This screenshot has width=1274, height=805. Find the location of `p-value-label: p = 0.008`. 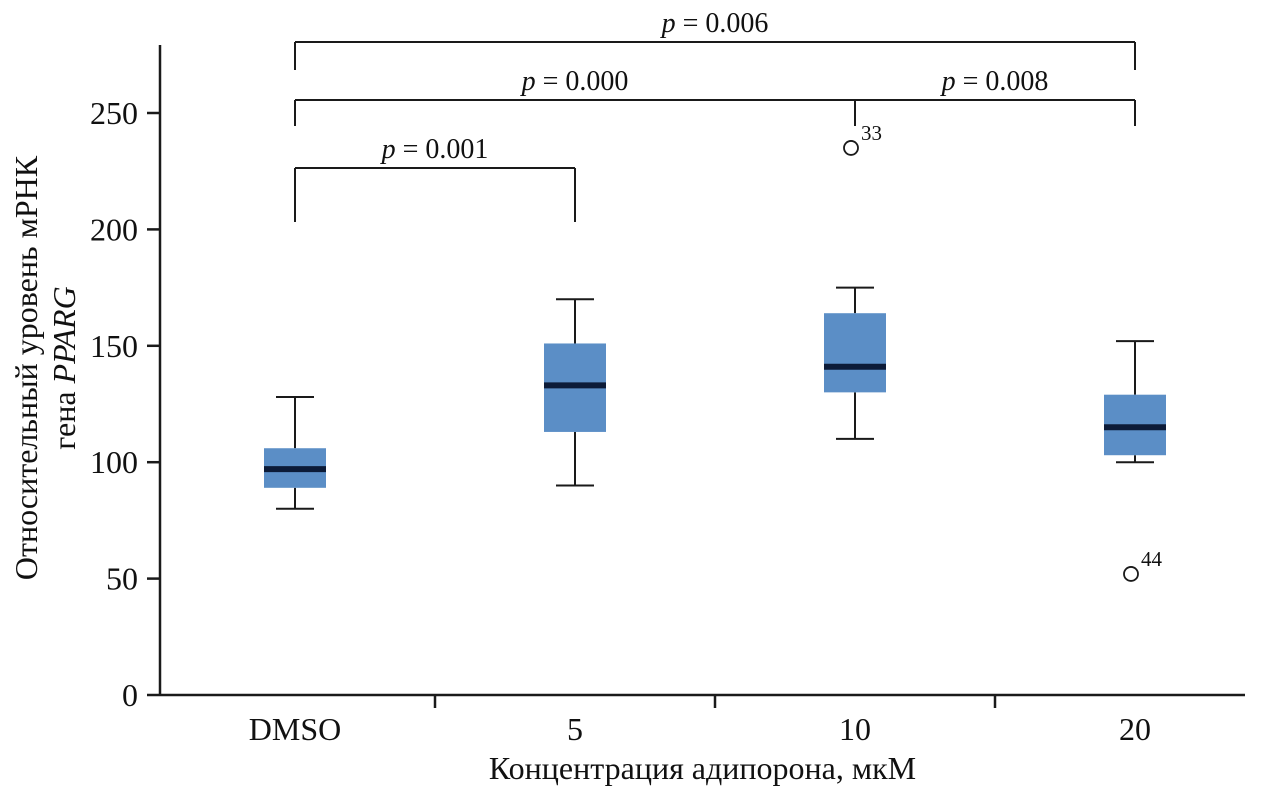

p-value-label: p = 0.008 is located at coordinates (994, 81).